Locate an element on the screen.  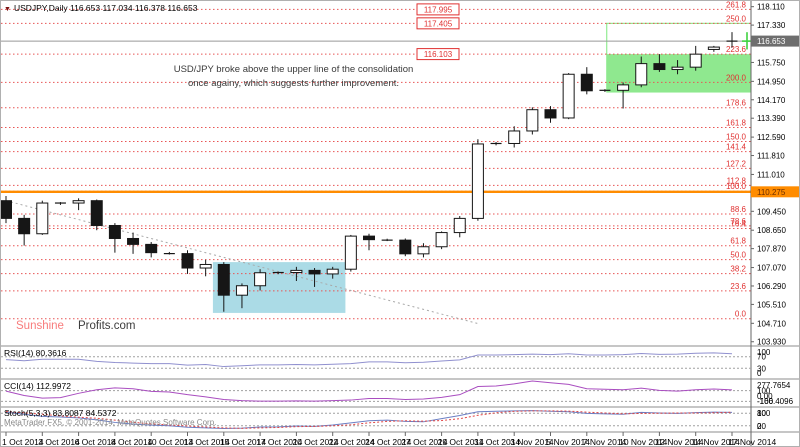
svg-text: 200.0 is located at coordinates (736, 77).